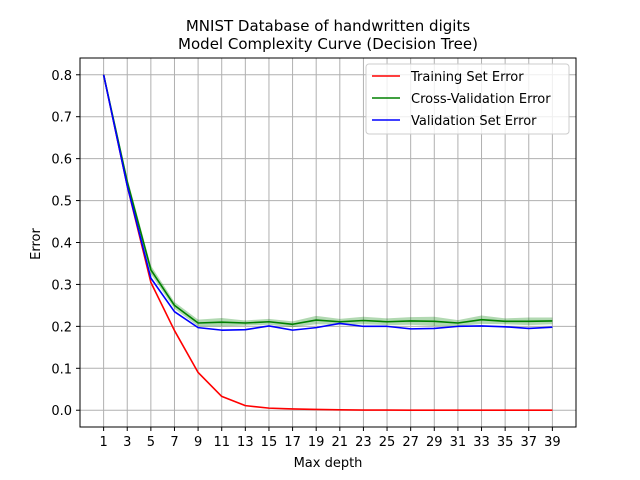 The width and height of the screenshot is (640, 480). I want to click on x-tick-label: 31, so click(458, 442).